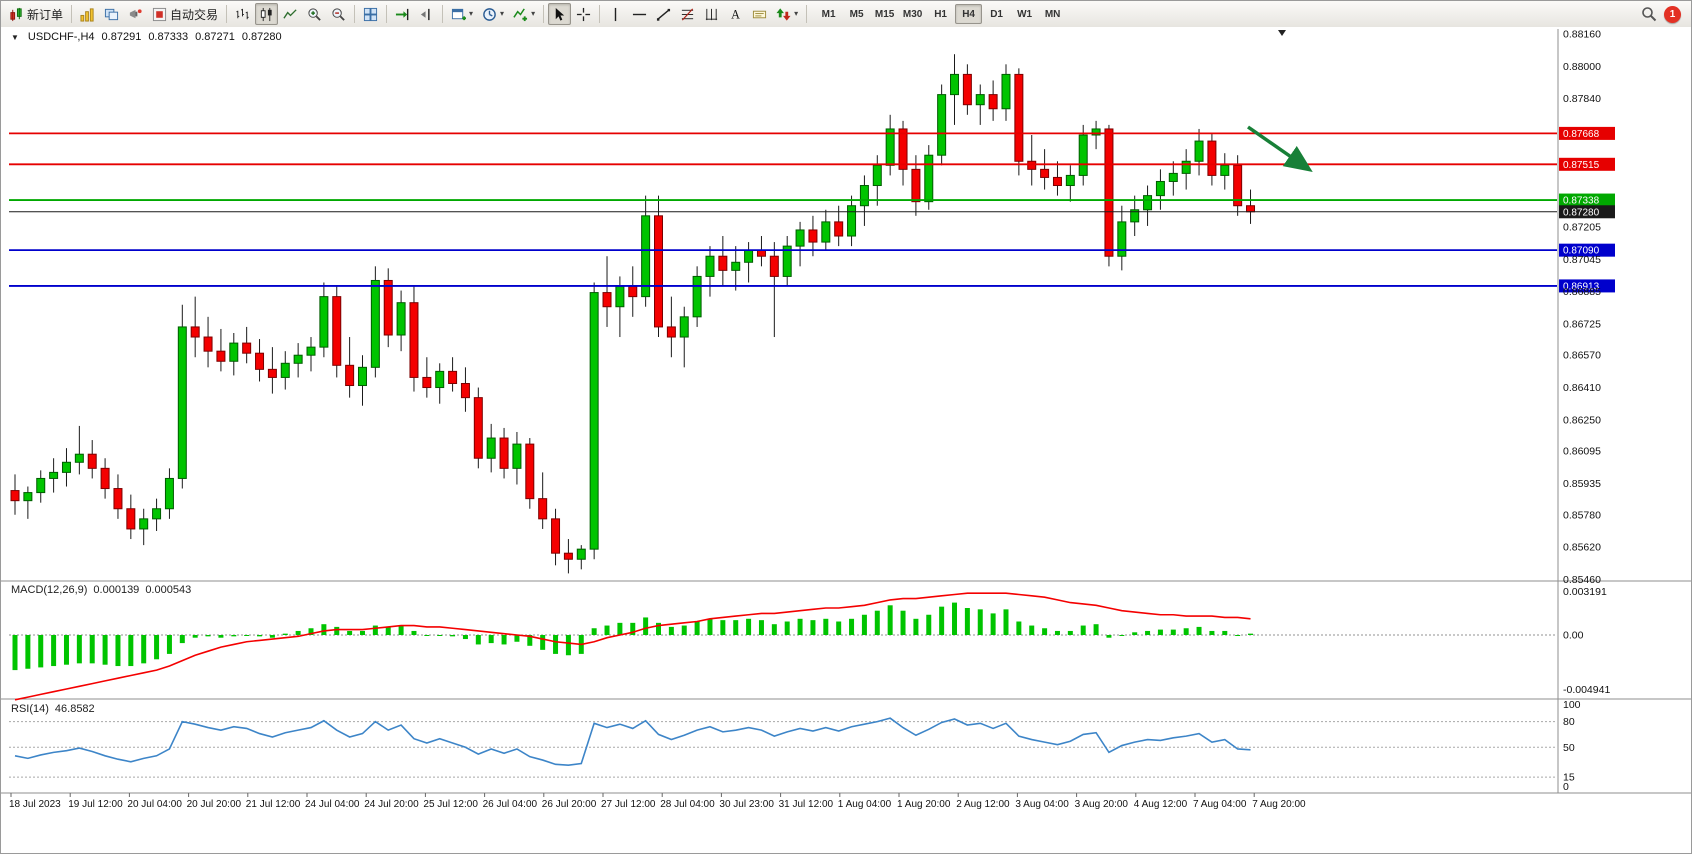 The height and width of the screenshot is (854, 1692). What do you see at coordinates (884, 14) in the screenshot?
I see `timeframe-button-m15: M15` at bounding box center [884, 14].